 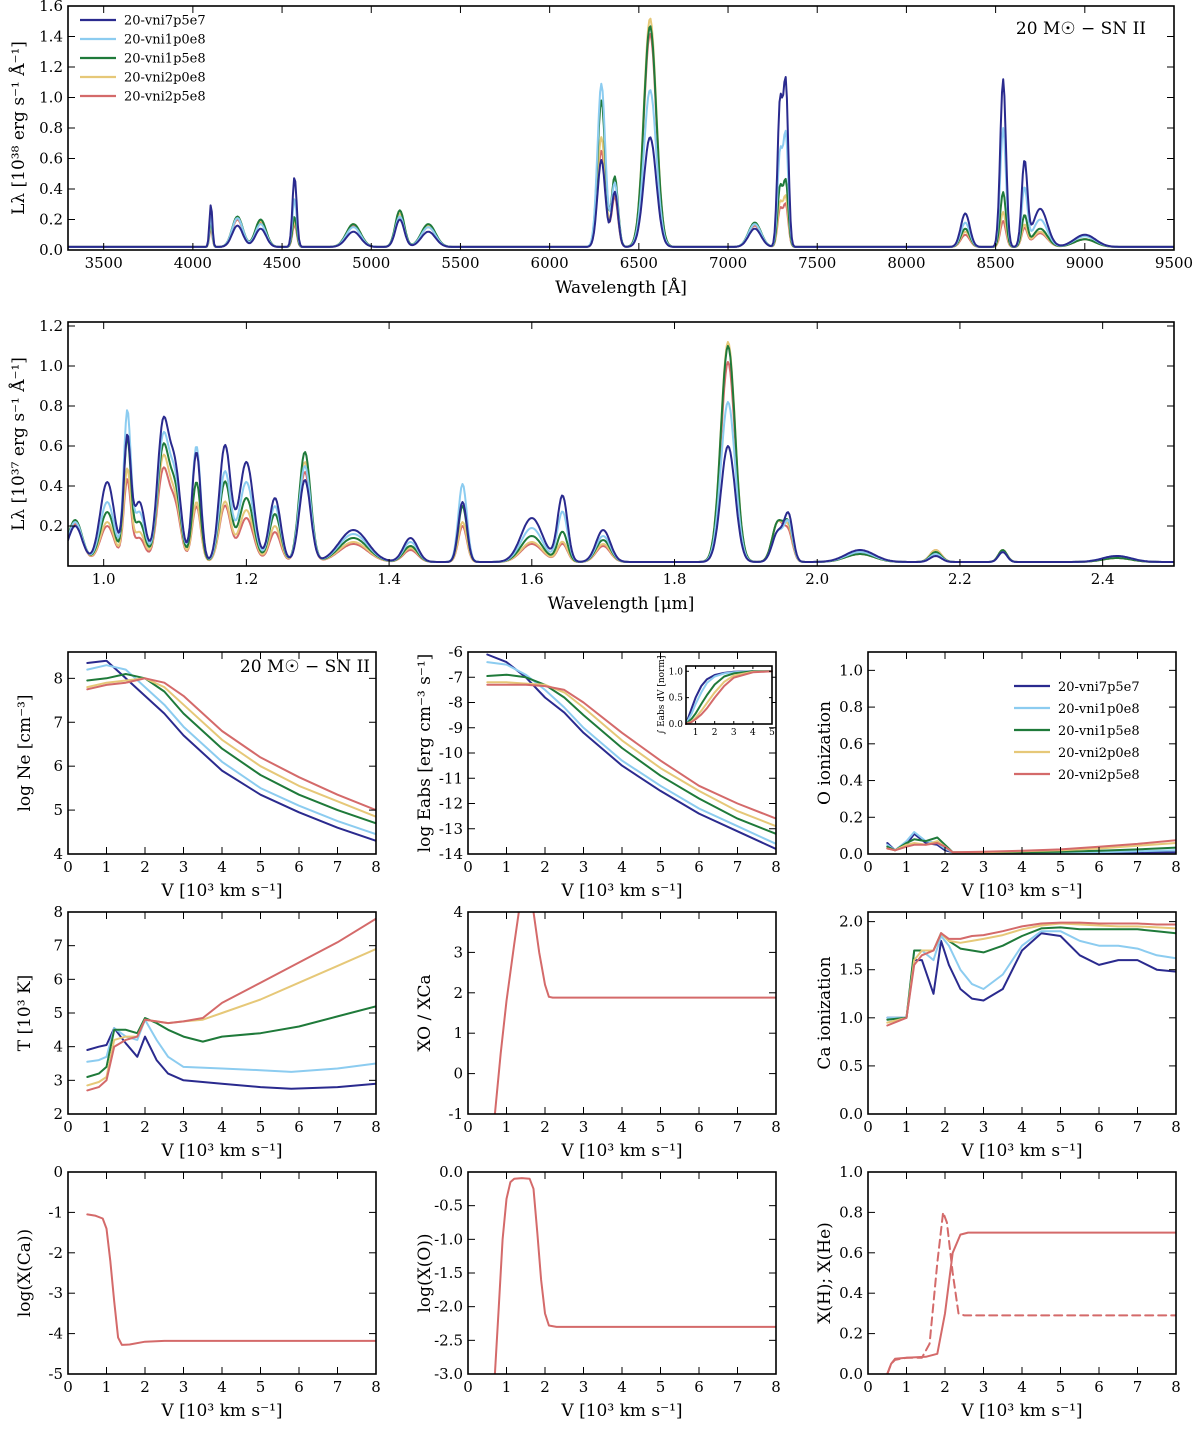 I want to click on y-axis-label: log(X(Ca)), so click(x=25, y=1273).